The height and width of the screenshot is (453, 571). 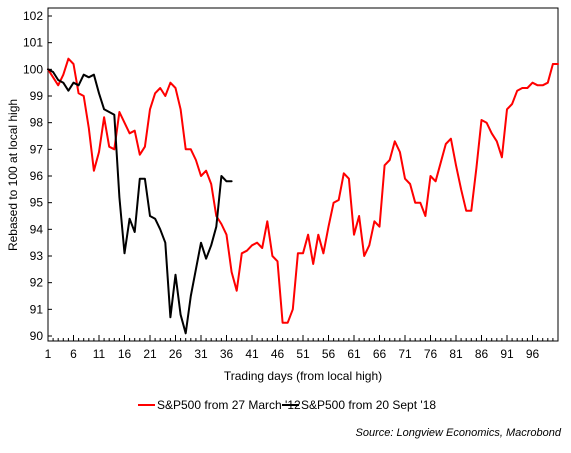 What do you see at coordinates (37, 256) in the screenshot?
I see `y-tick-label: 93` at bounding box center [37, 256].